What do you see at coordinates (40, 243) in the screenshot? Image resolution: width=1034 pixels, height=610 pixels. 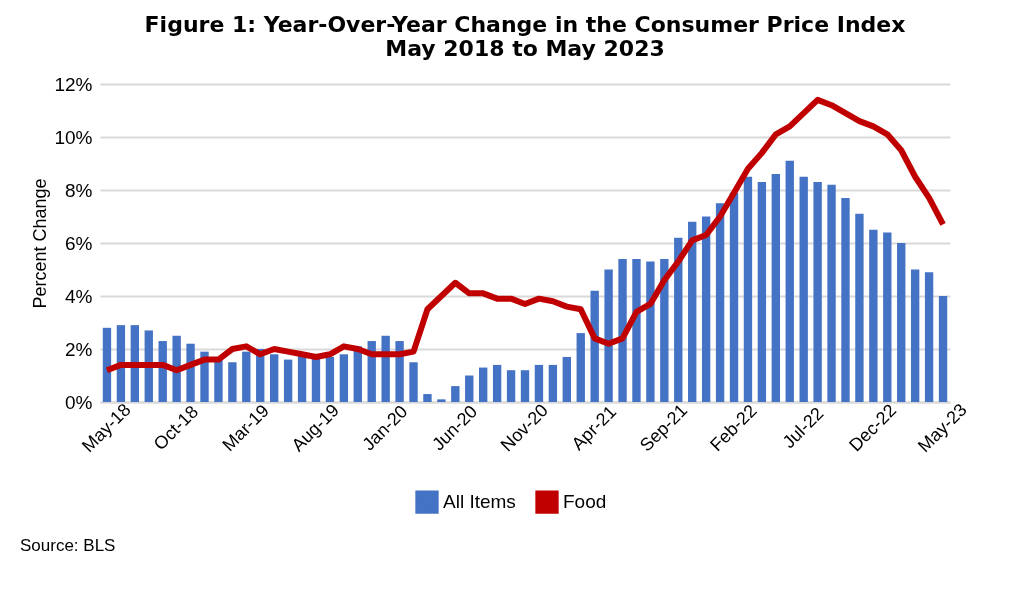 I see `y-axis-title: Percent Change` at bounding box center [40, 243].